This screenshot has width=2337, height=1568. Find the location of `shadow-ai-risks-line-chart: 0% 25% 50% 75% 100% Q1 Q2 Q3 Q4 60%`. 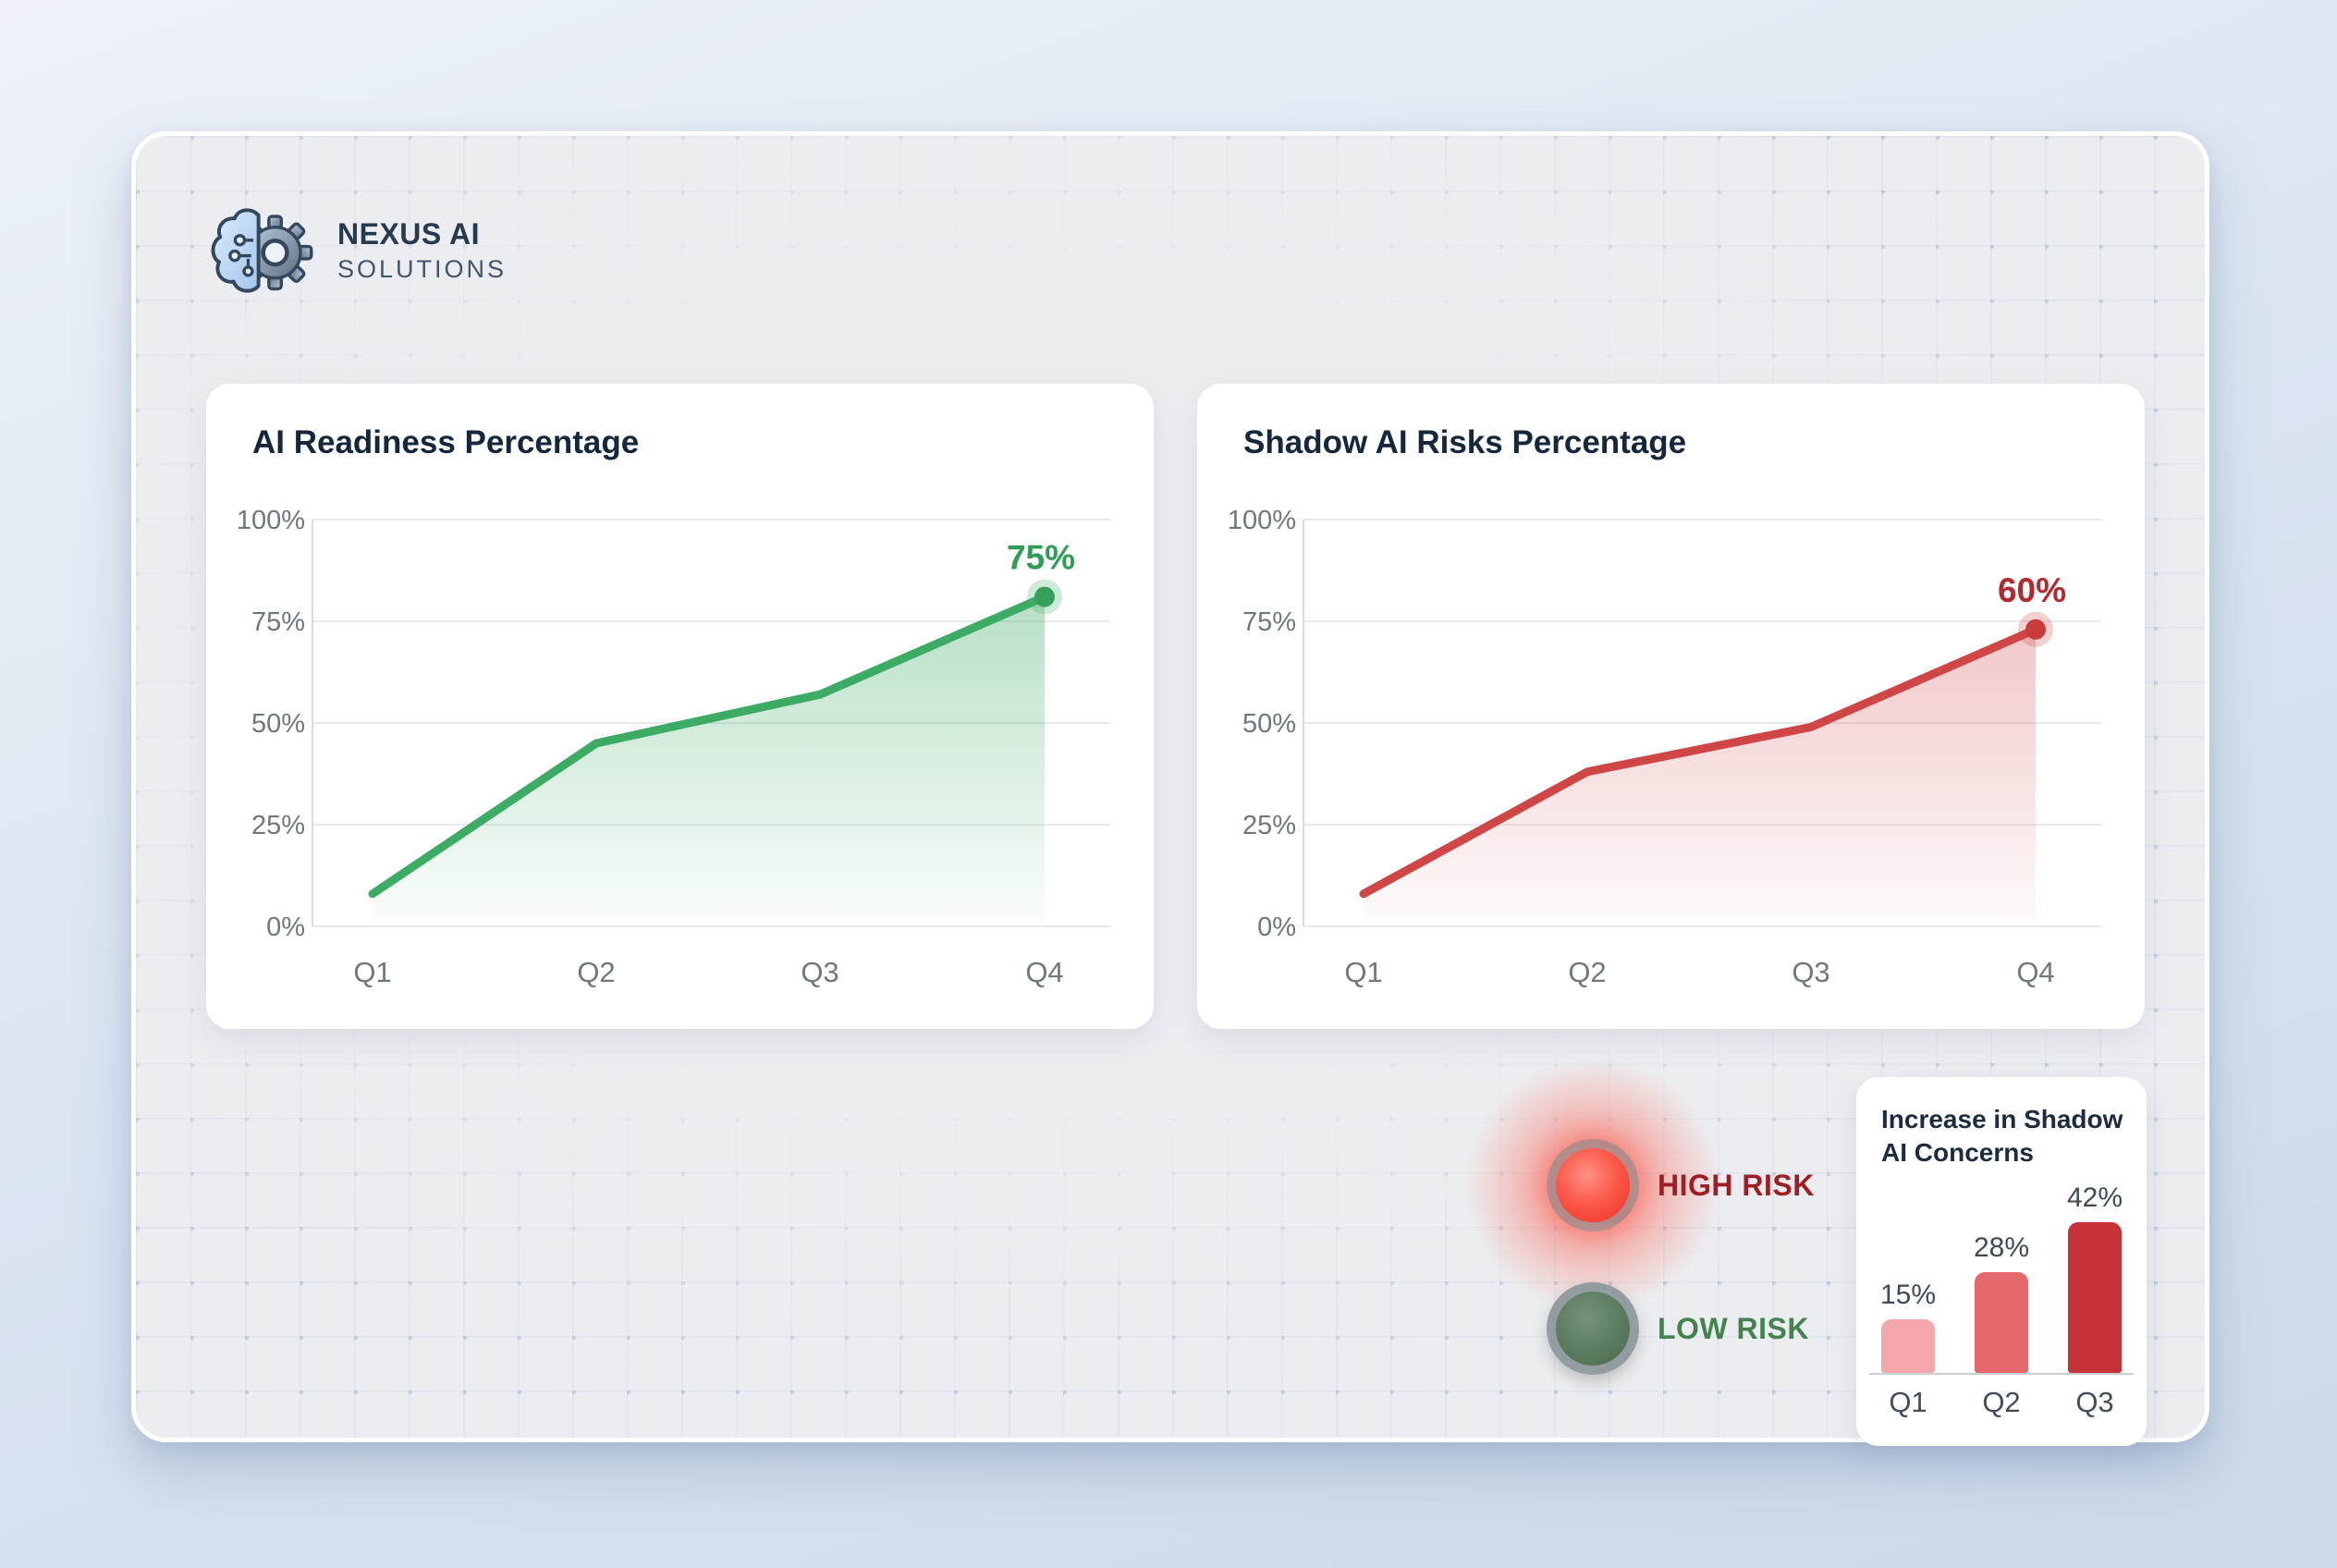

shadow-ai-risks-line-chart: 0% 25% 50% 75% 100% Q1 Q2 Q3 Q4 60% is located at coordinates (1664, 747).